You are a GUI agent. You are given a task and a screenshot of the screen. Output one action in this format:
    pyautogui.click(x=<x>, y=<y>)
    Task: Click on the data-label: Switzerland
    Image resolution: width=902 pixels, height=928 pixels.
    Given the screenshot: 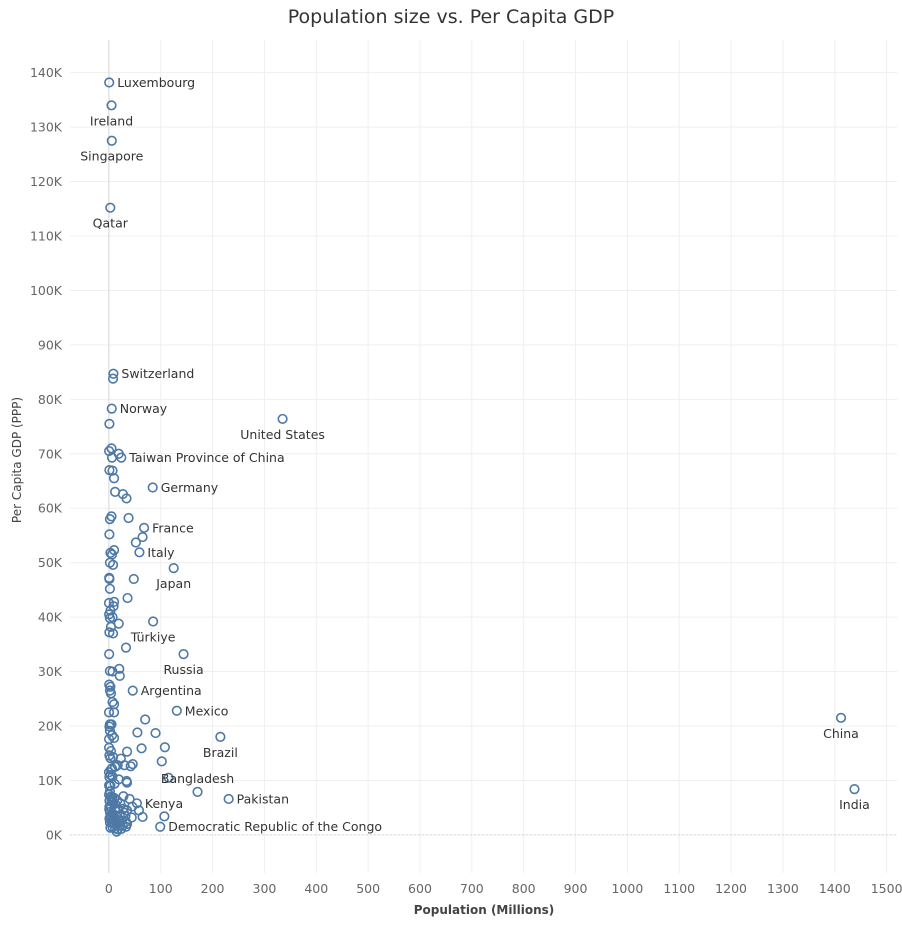 What is the action you would take?
    pyautogui.click(x=157, y=373)
    